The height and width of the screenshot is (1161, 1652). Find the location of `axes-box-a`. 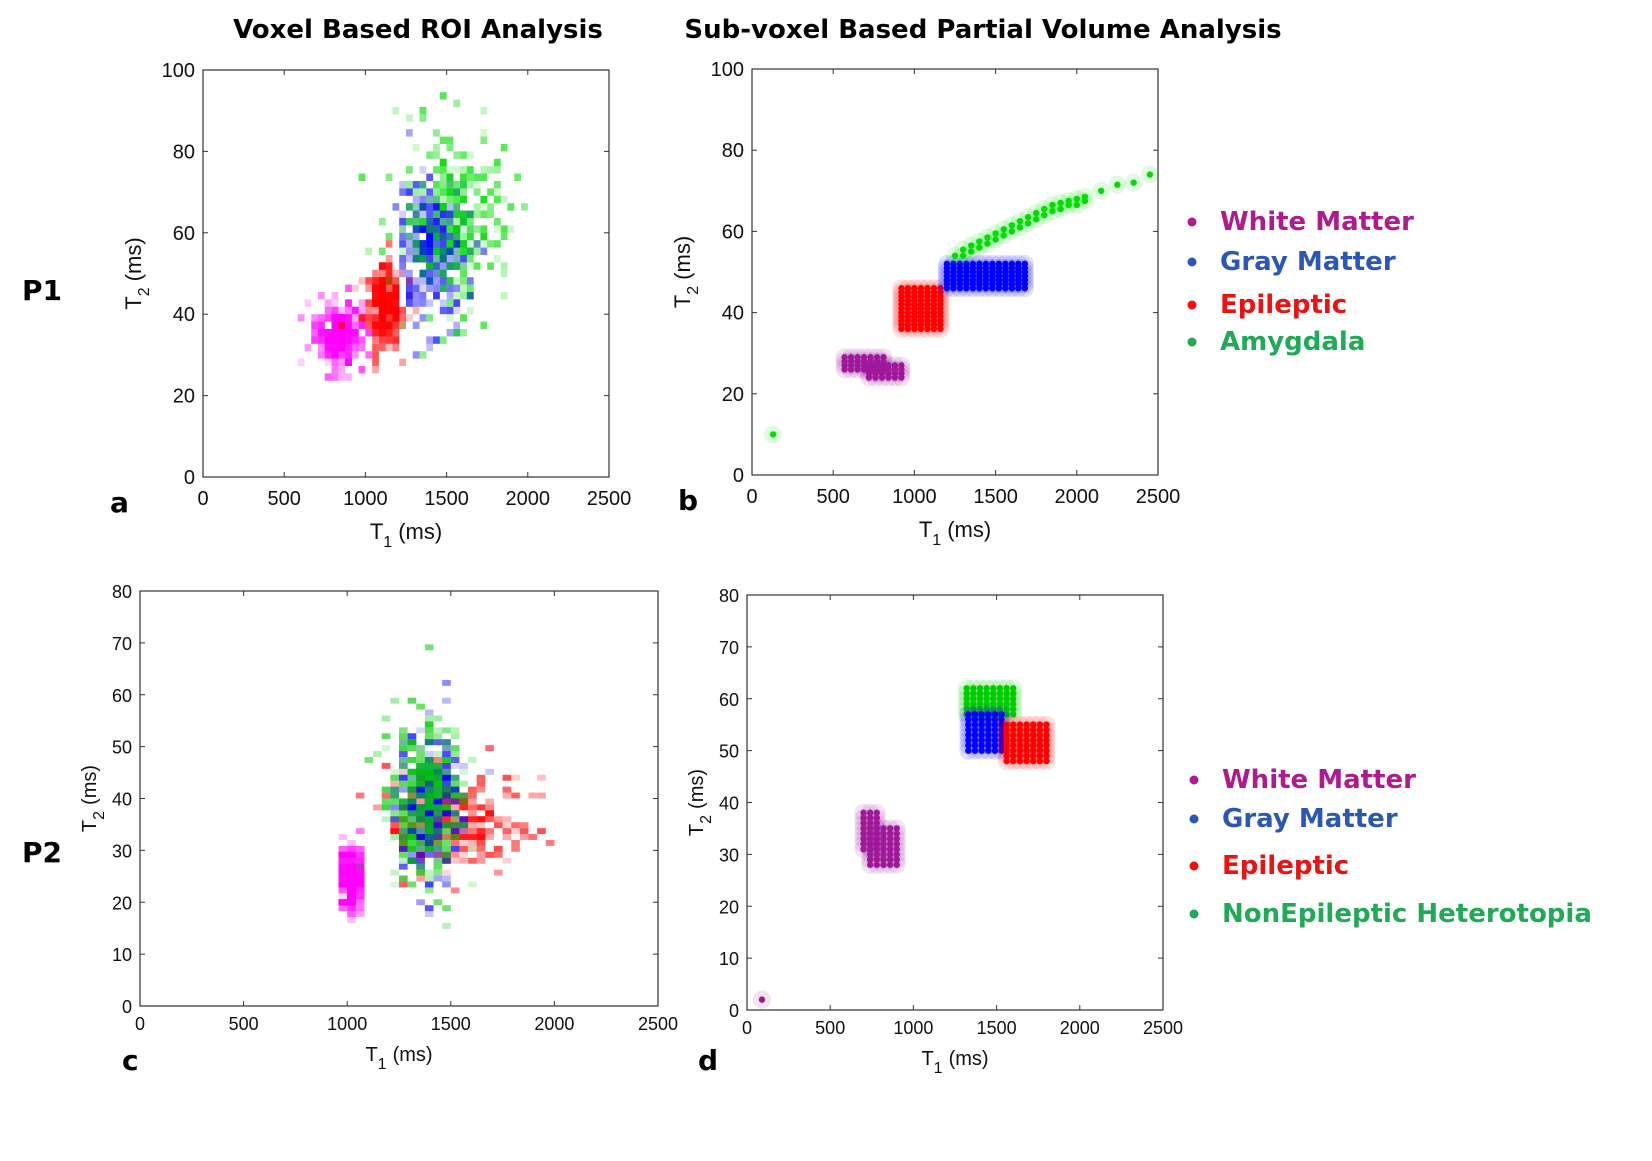

axes-box-a is located at coordinates (406, 273).